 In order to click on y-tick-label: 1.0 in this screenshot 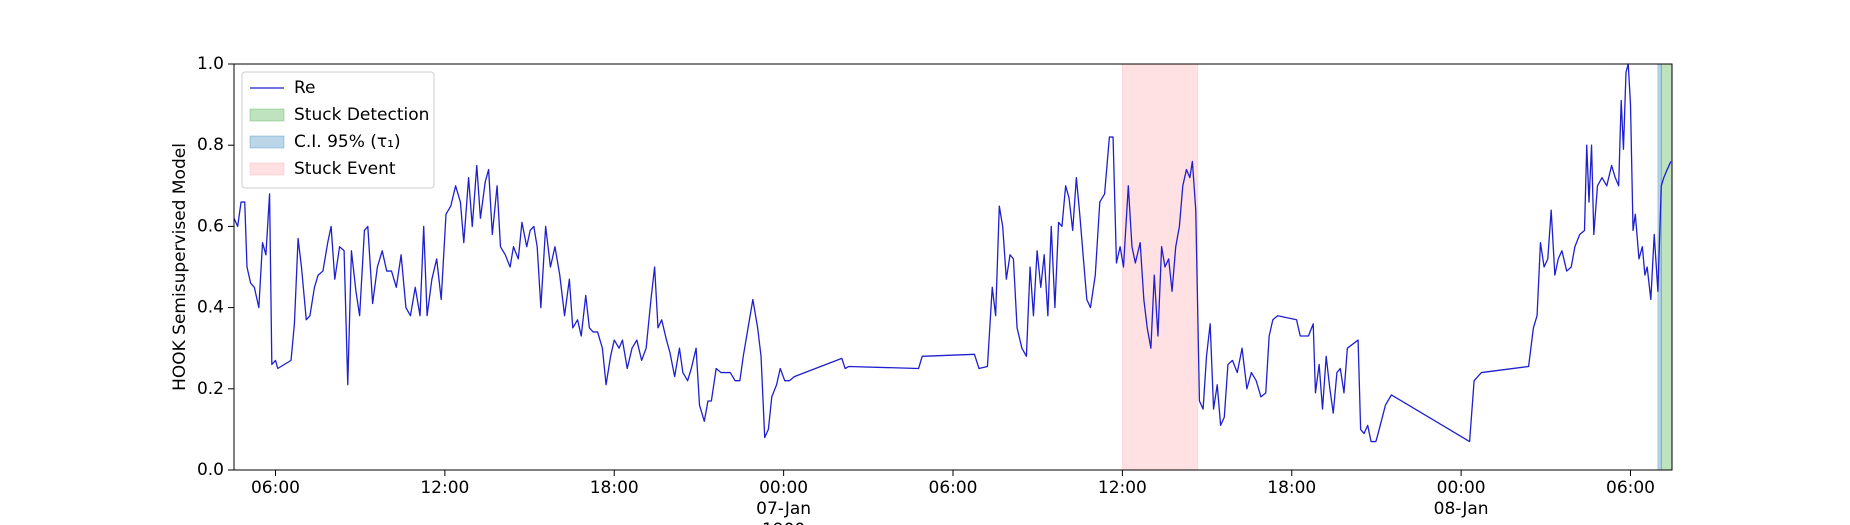, I will do `click(210, 64)`.